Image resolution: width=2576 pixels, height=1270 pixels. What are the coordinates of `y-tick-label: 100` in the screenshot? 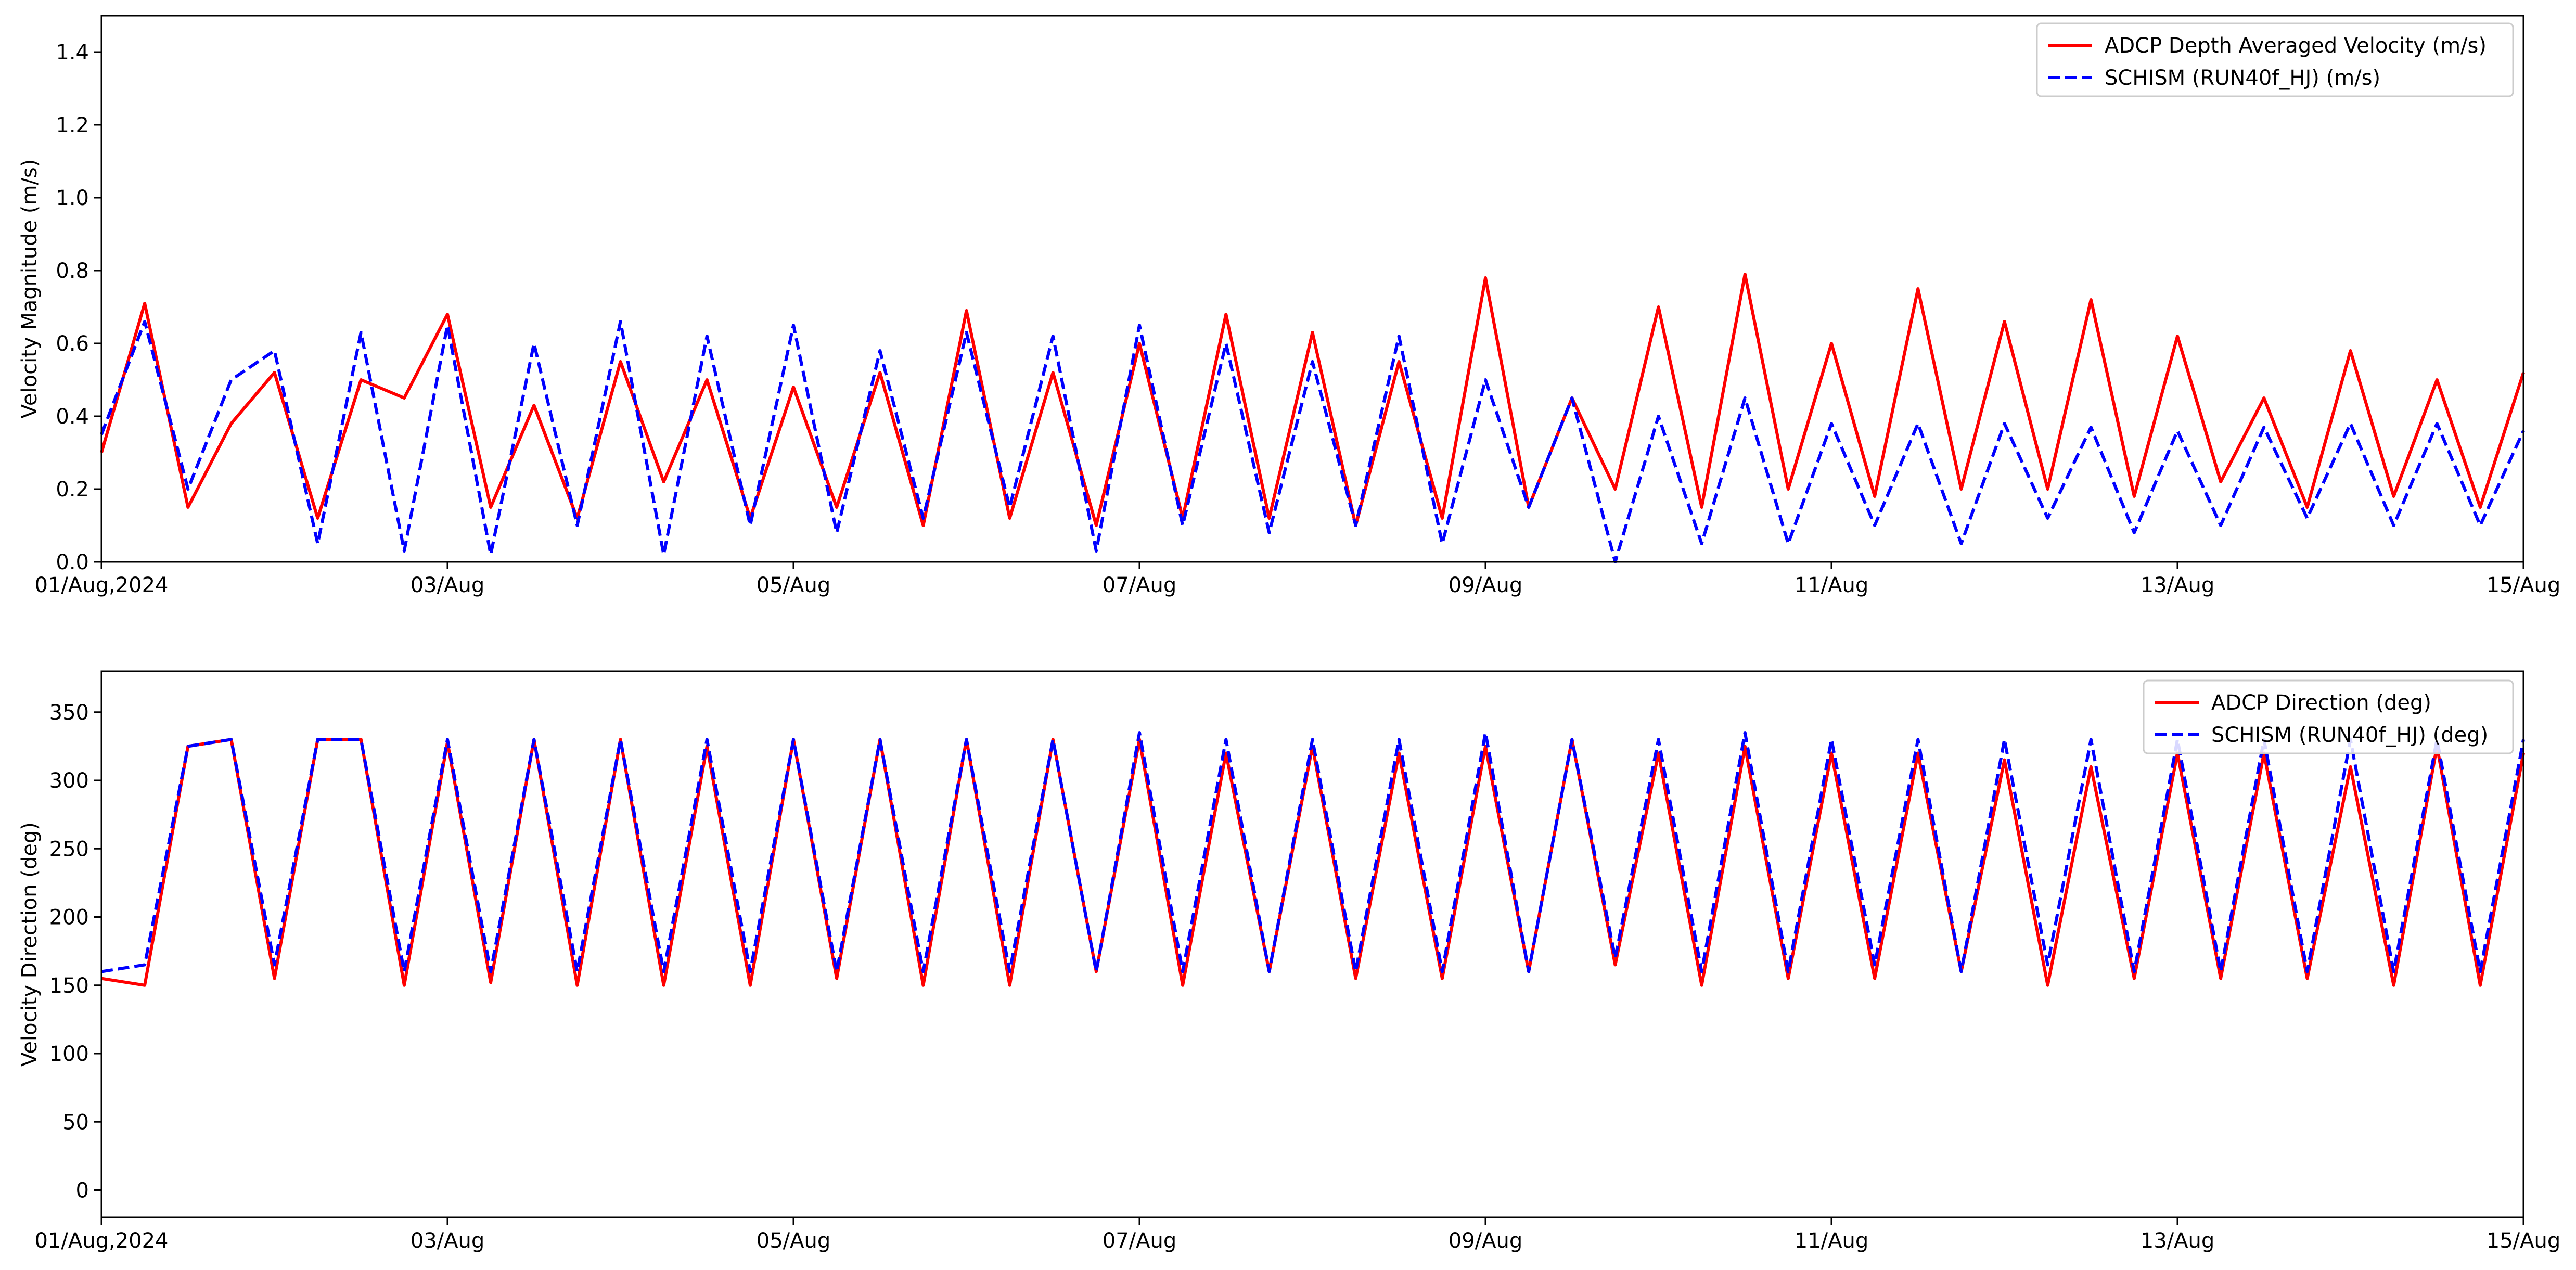 It's located at (69, 1054).